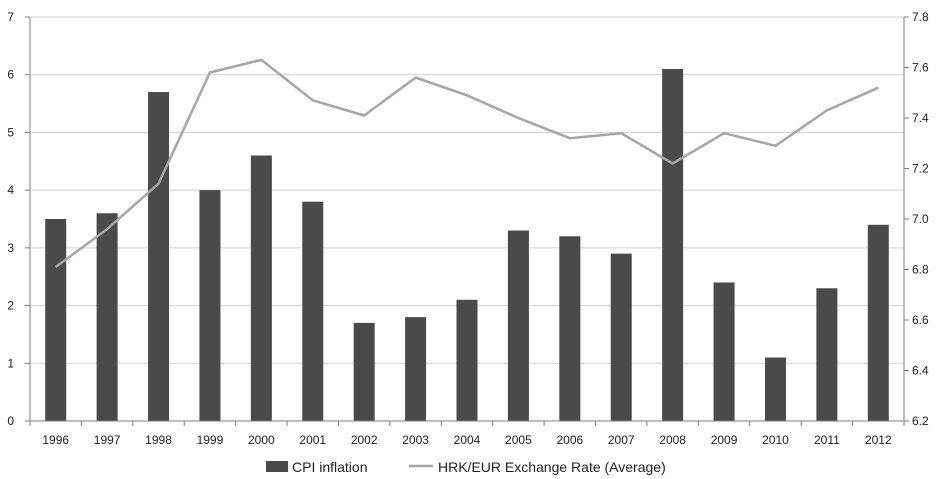  What do you see at coordinates (920, 17) in the screenshot?
I see `right-tick-label: 7.8` at bounding box center [920, 17].